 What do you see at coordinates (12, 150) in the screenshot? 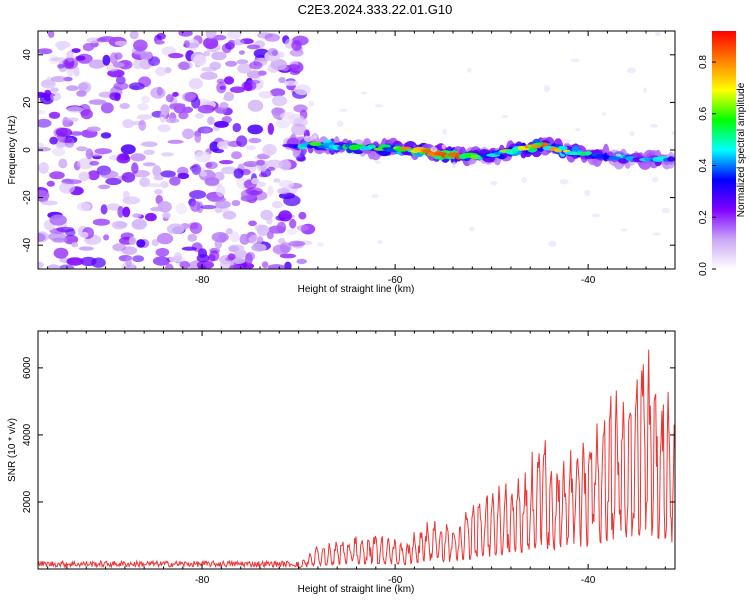
I see `spectrogram-y-label: Frequency (Hz)` at bounding box center [12, 150].